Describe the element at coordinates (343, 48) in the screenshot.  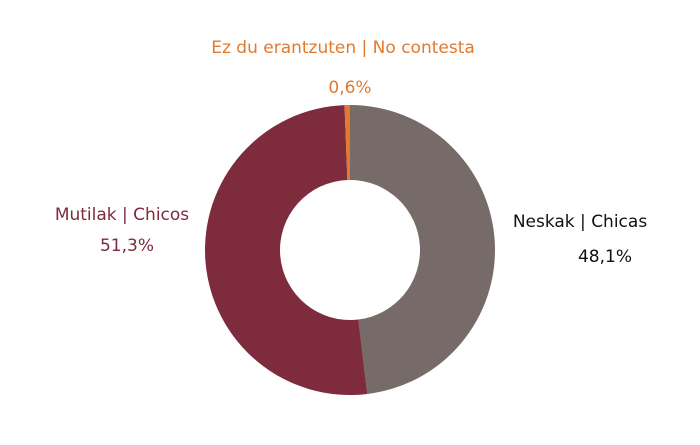
I see `slice-name: Ez du erantzuten | No contesta` at that location.